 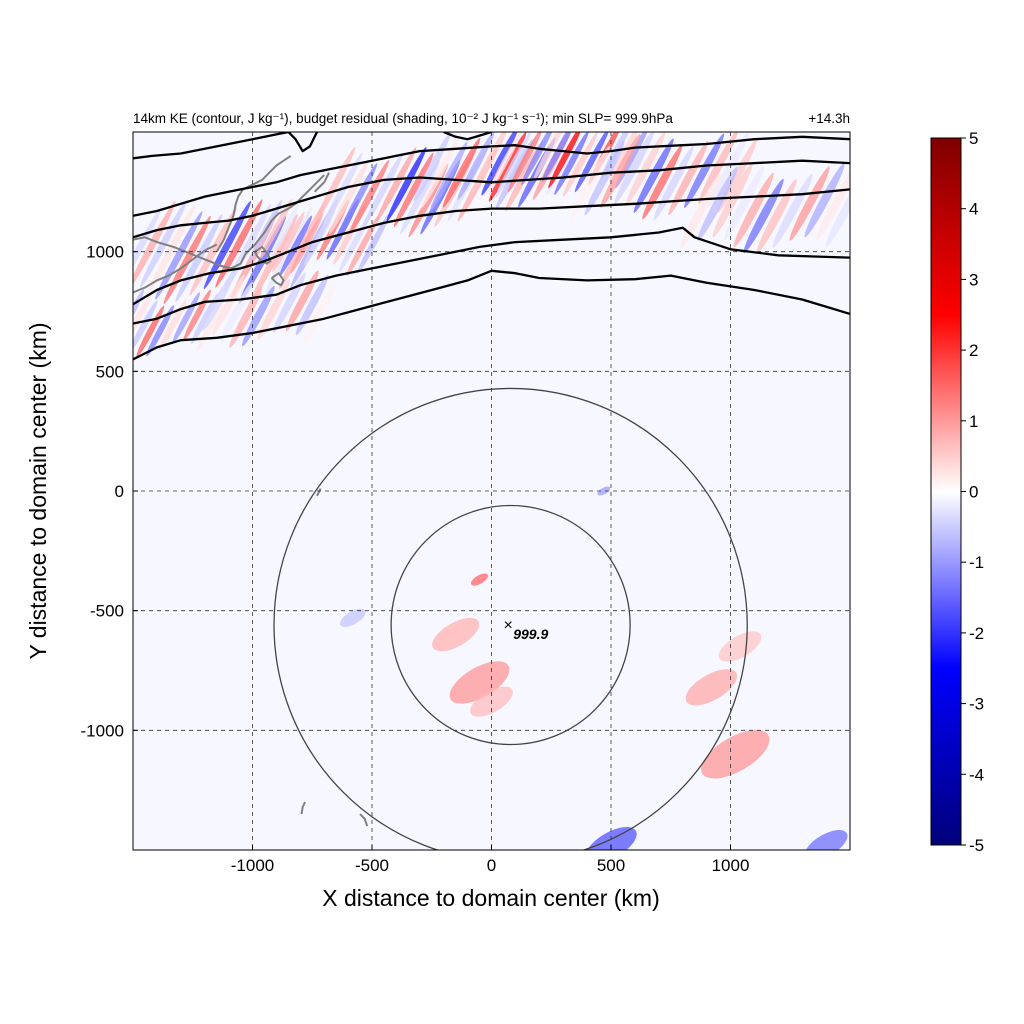 What do you see at coordinates (976, 633) in the screenshot?
I see `colorbar-tick-label: -2` at bounding box center [976, 633].